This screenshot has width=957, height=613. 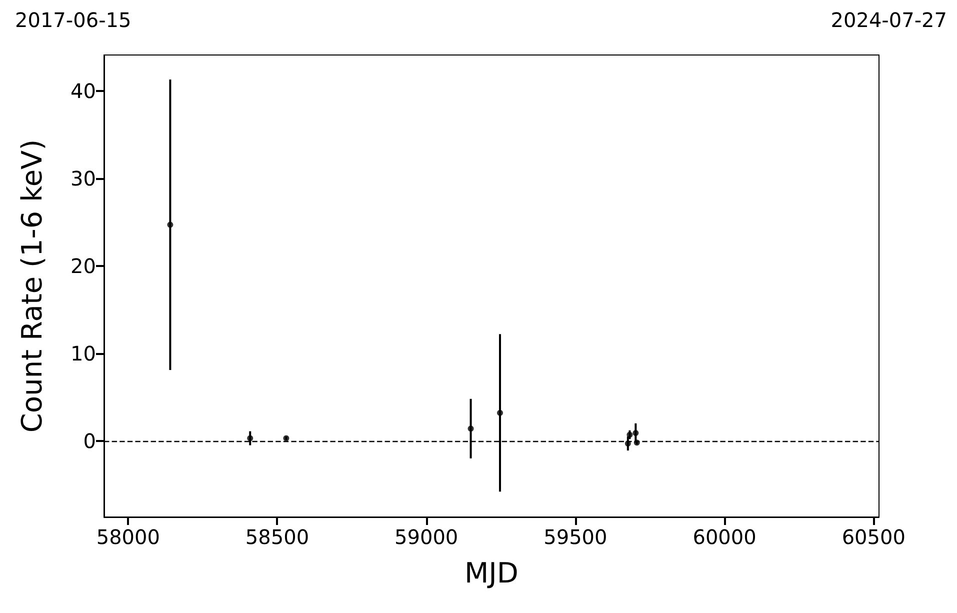 I want to click on x-tick-label: 60500, so click(x=874, y=537).